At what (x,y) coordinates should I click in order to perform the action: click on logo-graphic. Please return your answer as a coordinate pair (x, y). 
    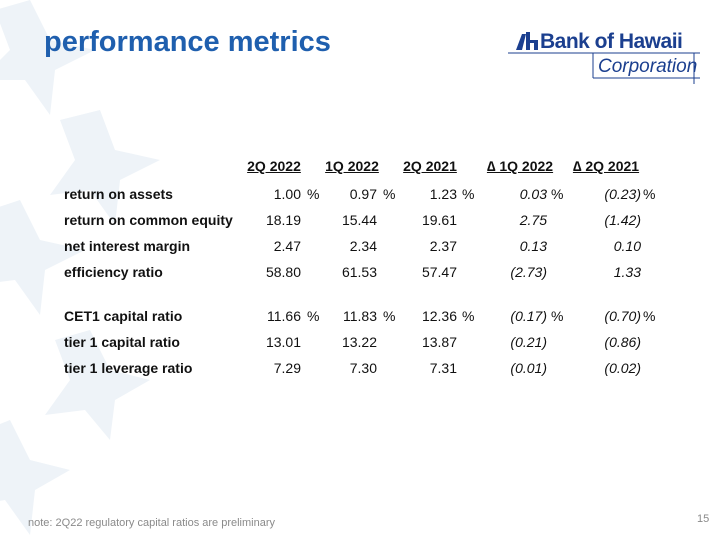
    Looking at the image, I should click on (604, 58).